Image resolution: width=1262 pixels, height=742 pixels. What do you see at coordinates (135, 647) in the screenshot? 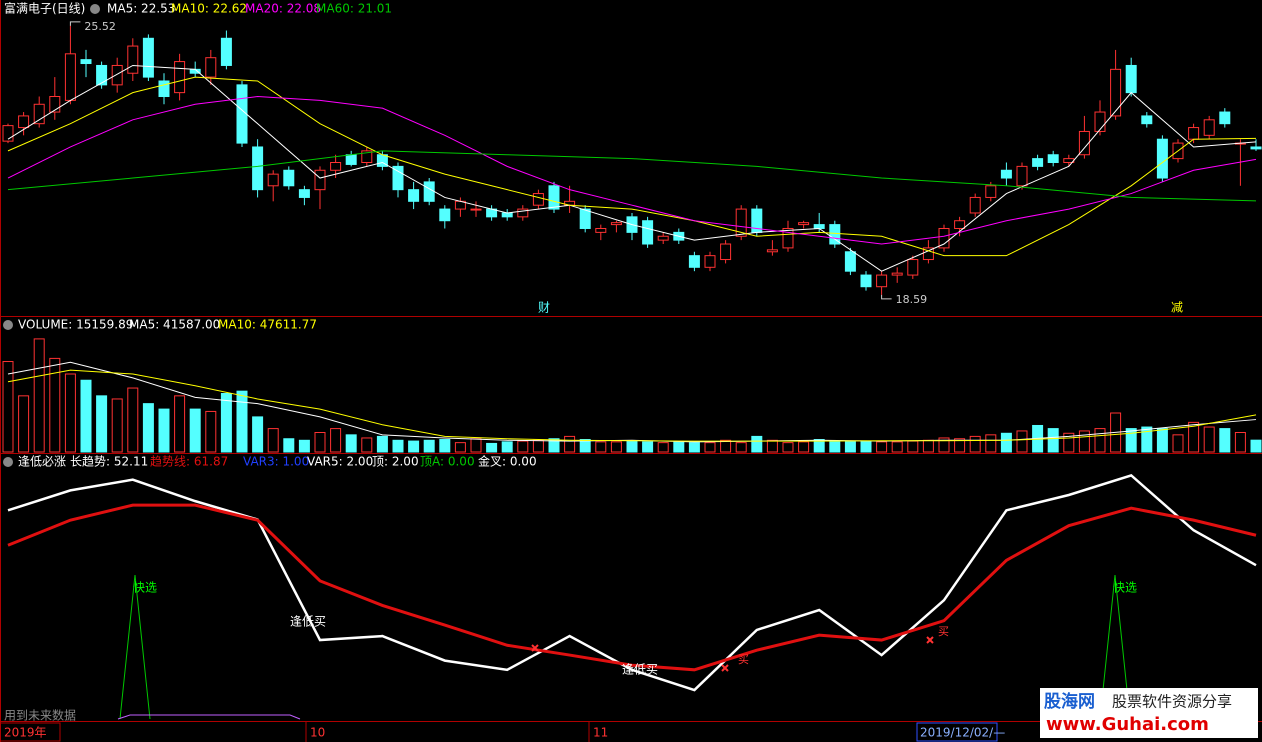
I see `signal-spike` at bounding box center [135, 647].